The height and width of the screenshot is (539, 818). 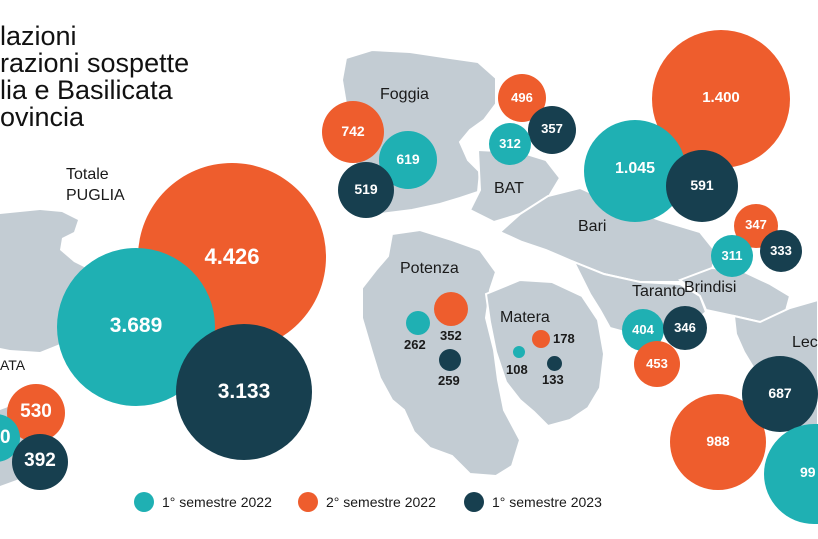 I want to click on value-taranto-s2-2022: 453, so click(x=657, y=363).